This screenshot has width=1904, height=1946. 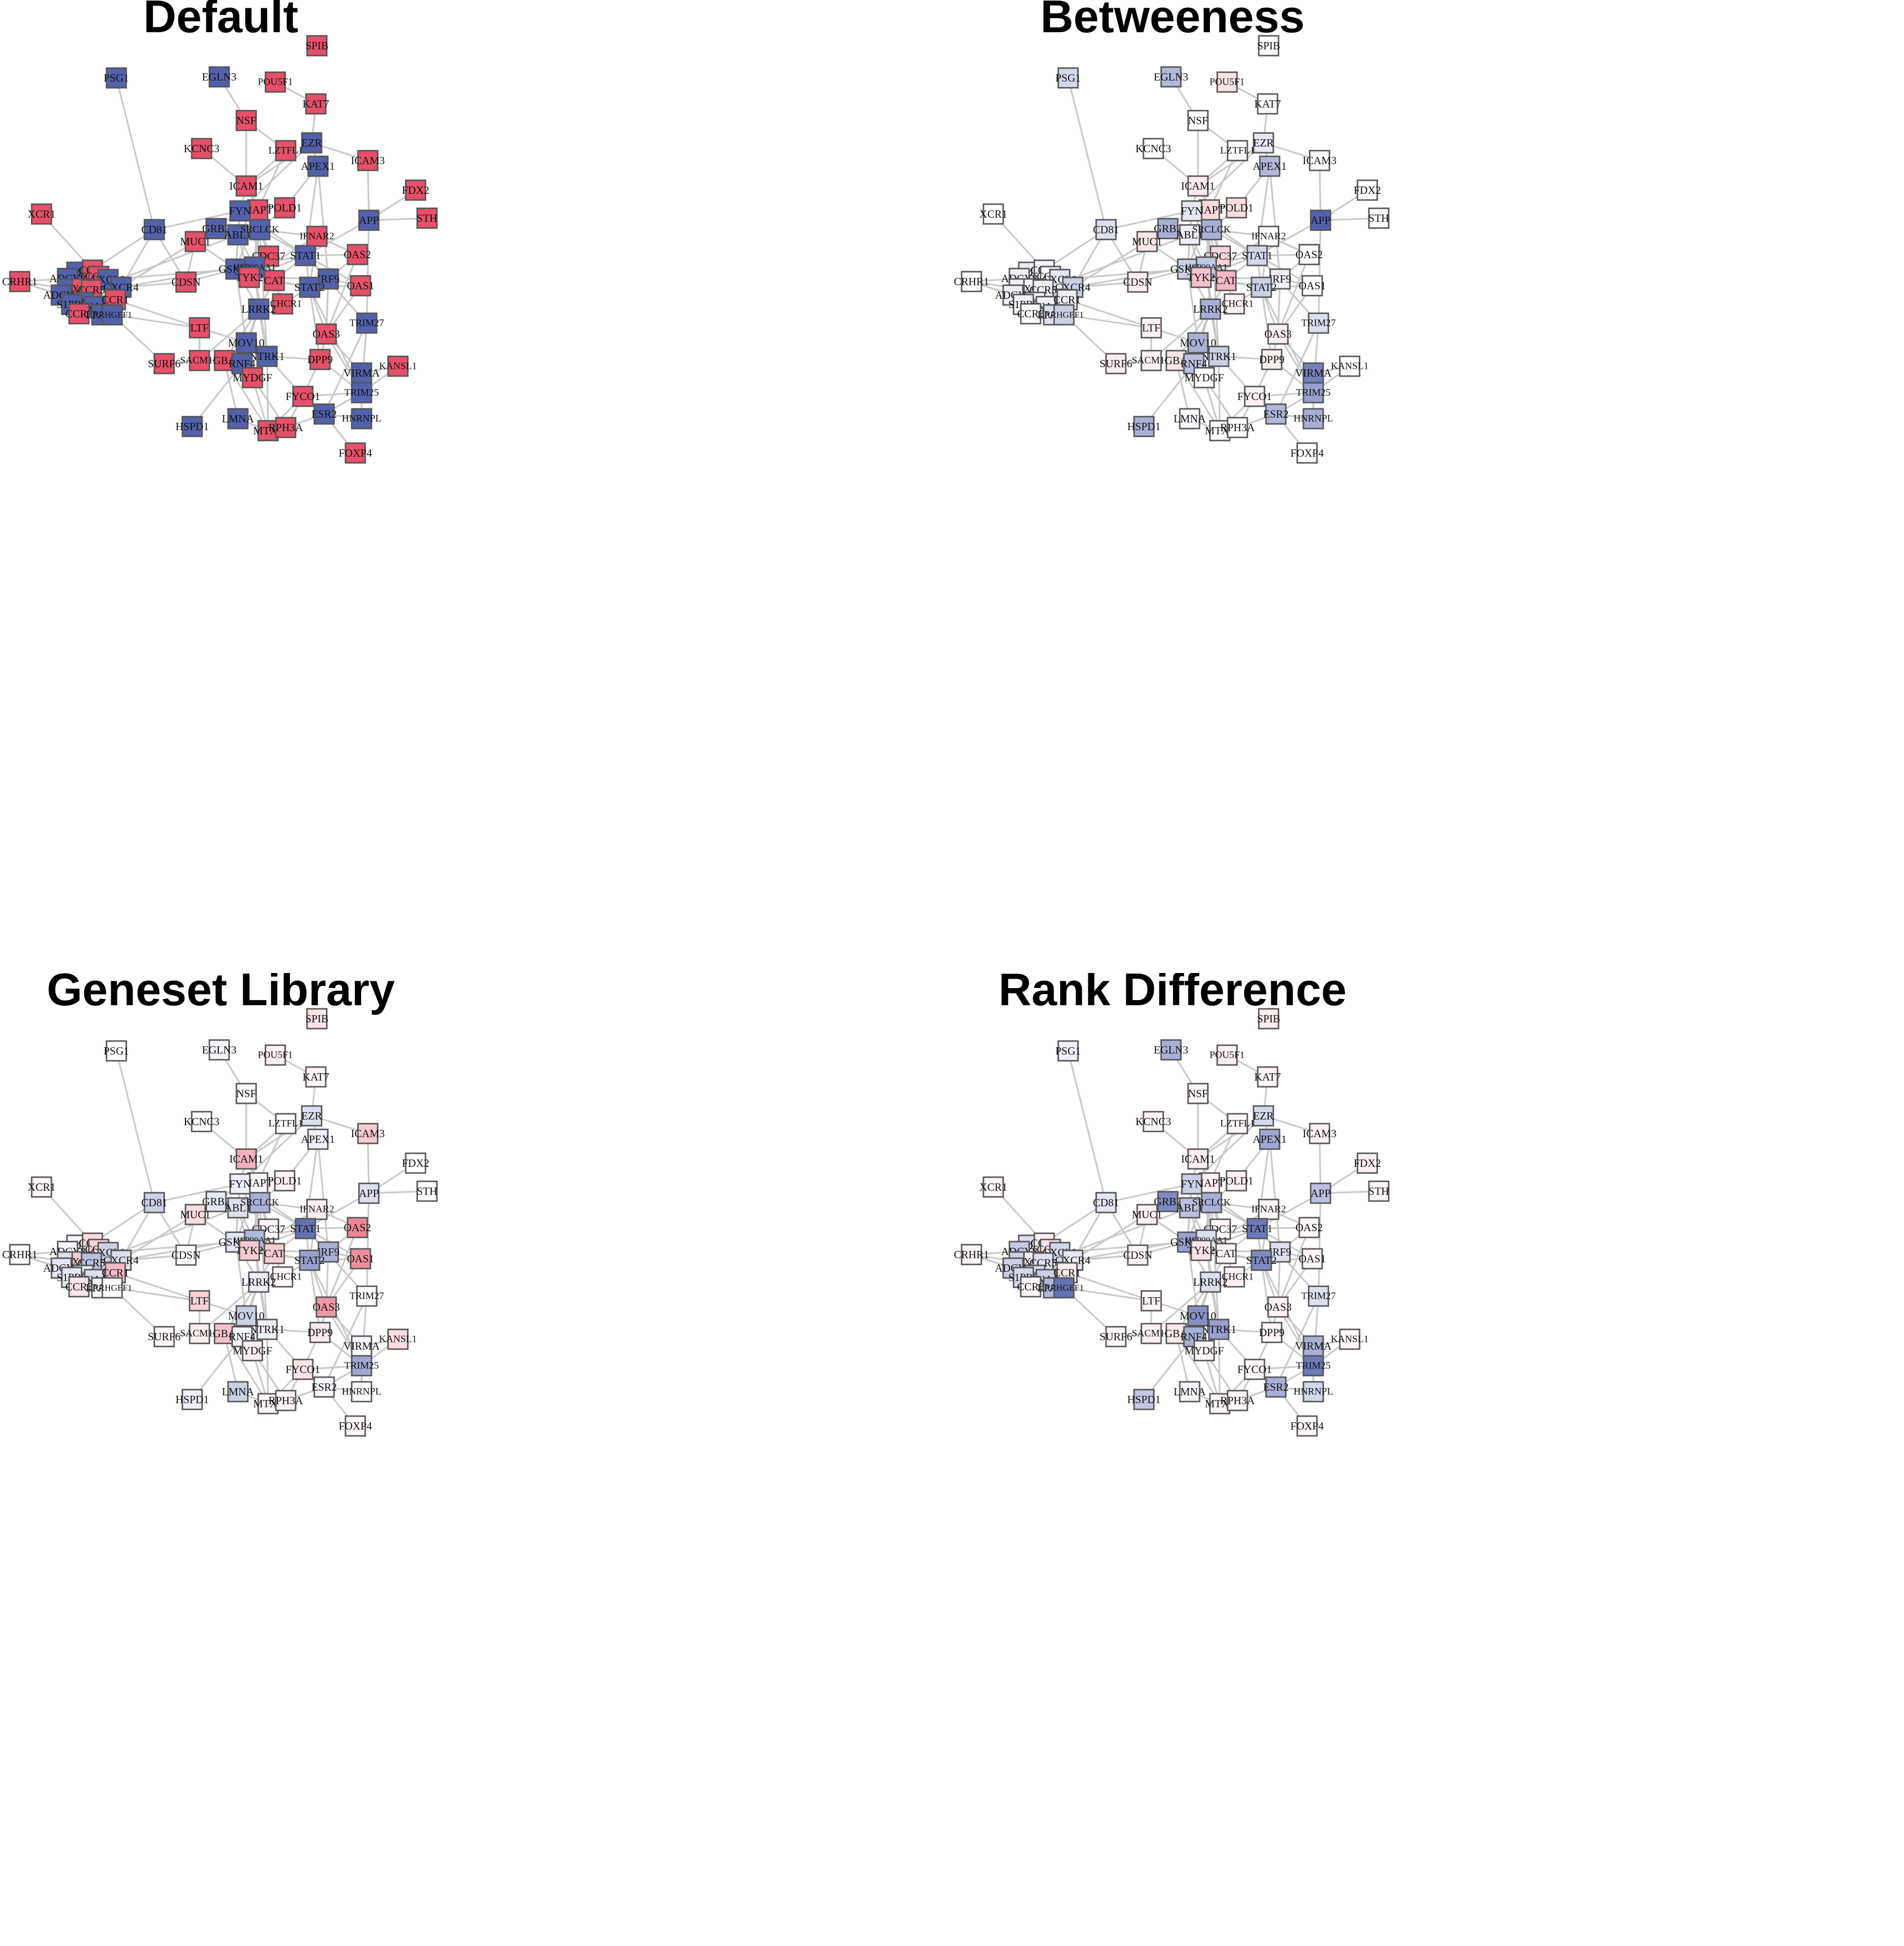 What do you see at coordinates (1309, 255) in the screenshot?
I see `node-oas2: OAS2` at bounding box center [1309, 255].